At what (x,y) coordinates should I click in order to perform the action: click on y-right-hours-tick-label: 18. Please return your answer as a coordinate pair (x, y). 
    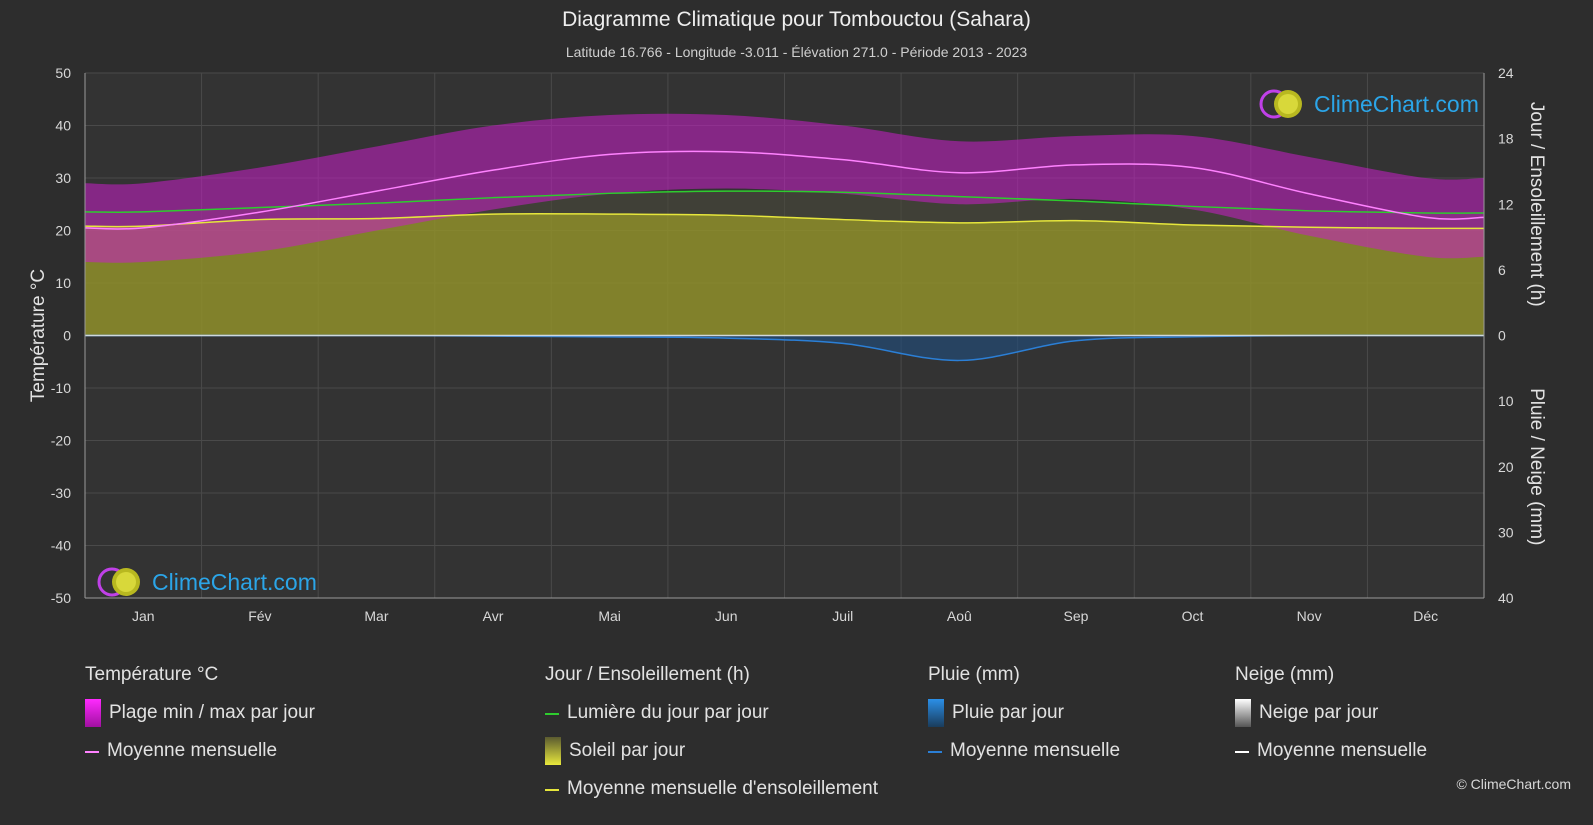
    Looking at the image, I should click on (1506, 139).